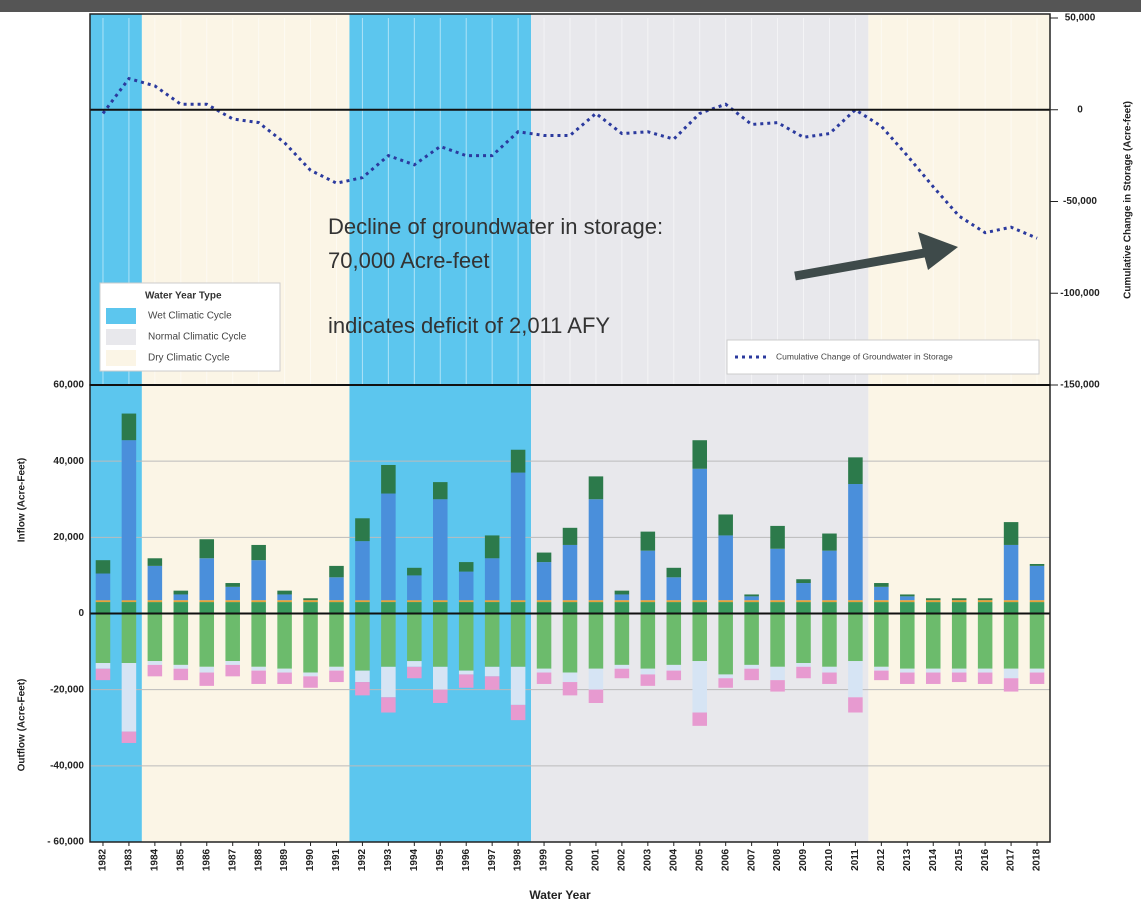  I want to click on x-tick-label: 2000, so click(570, 859).